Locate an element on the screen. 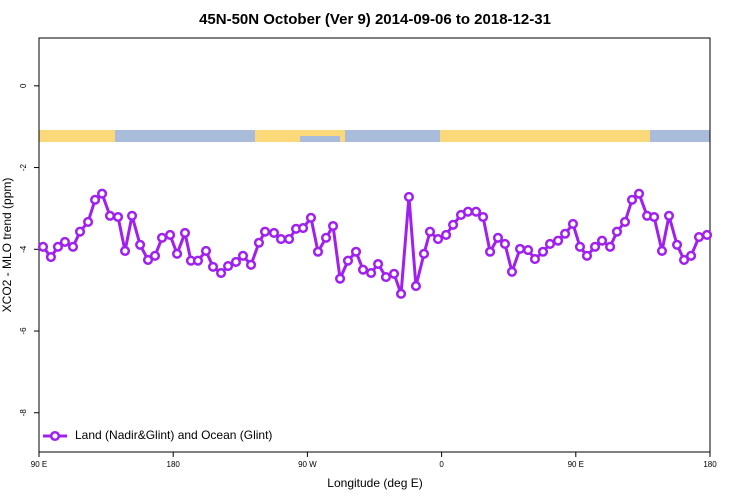 This screenshot has width=750, height=500. ocean-band is located at coordinates (320, 139).